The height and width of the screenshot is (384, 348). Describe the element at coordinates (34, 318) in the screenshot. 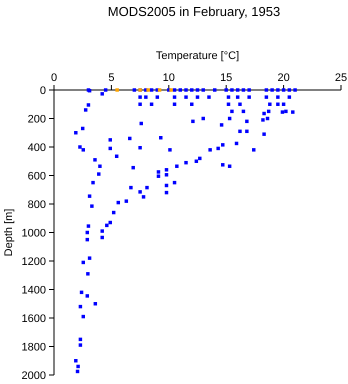

I see `y-tick-label: 1600` at that location.